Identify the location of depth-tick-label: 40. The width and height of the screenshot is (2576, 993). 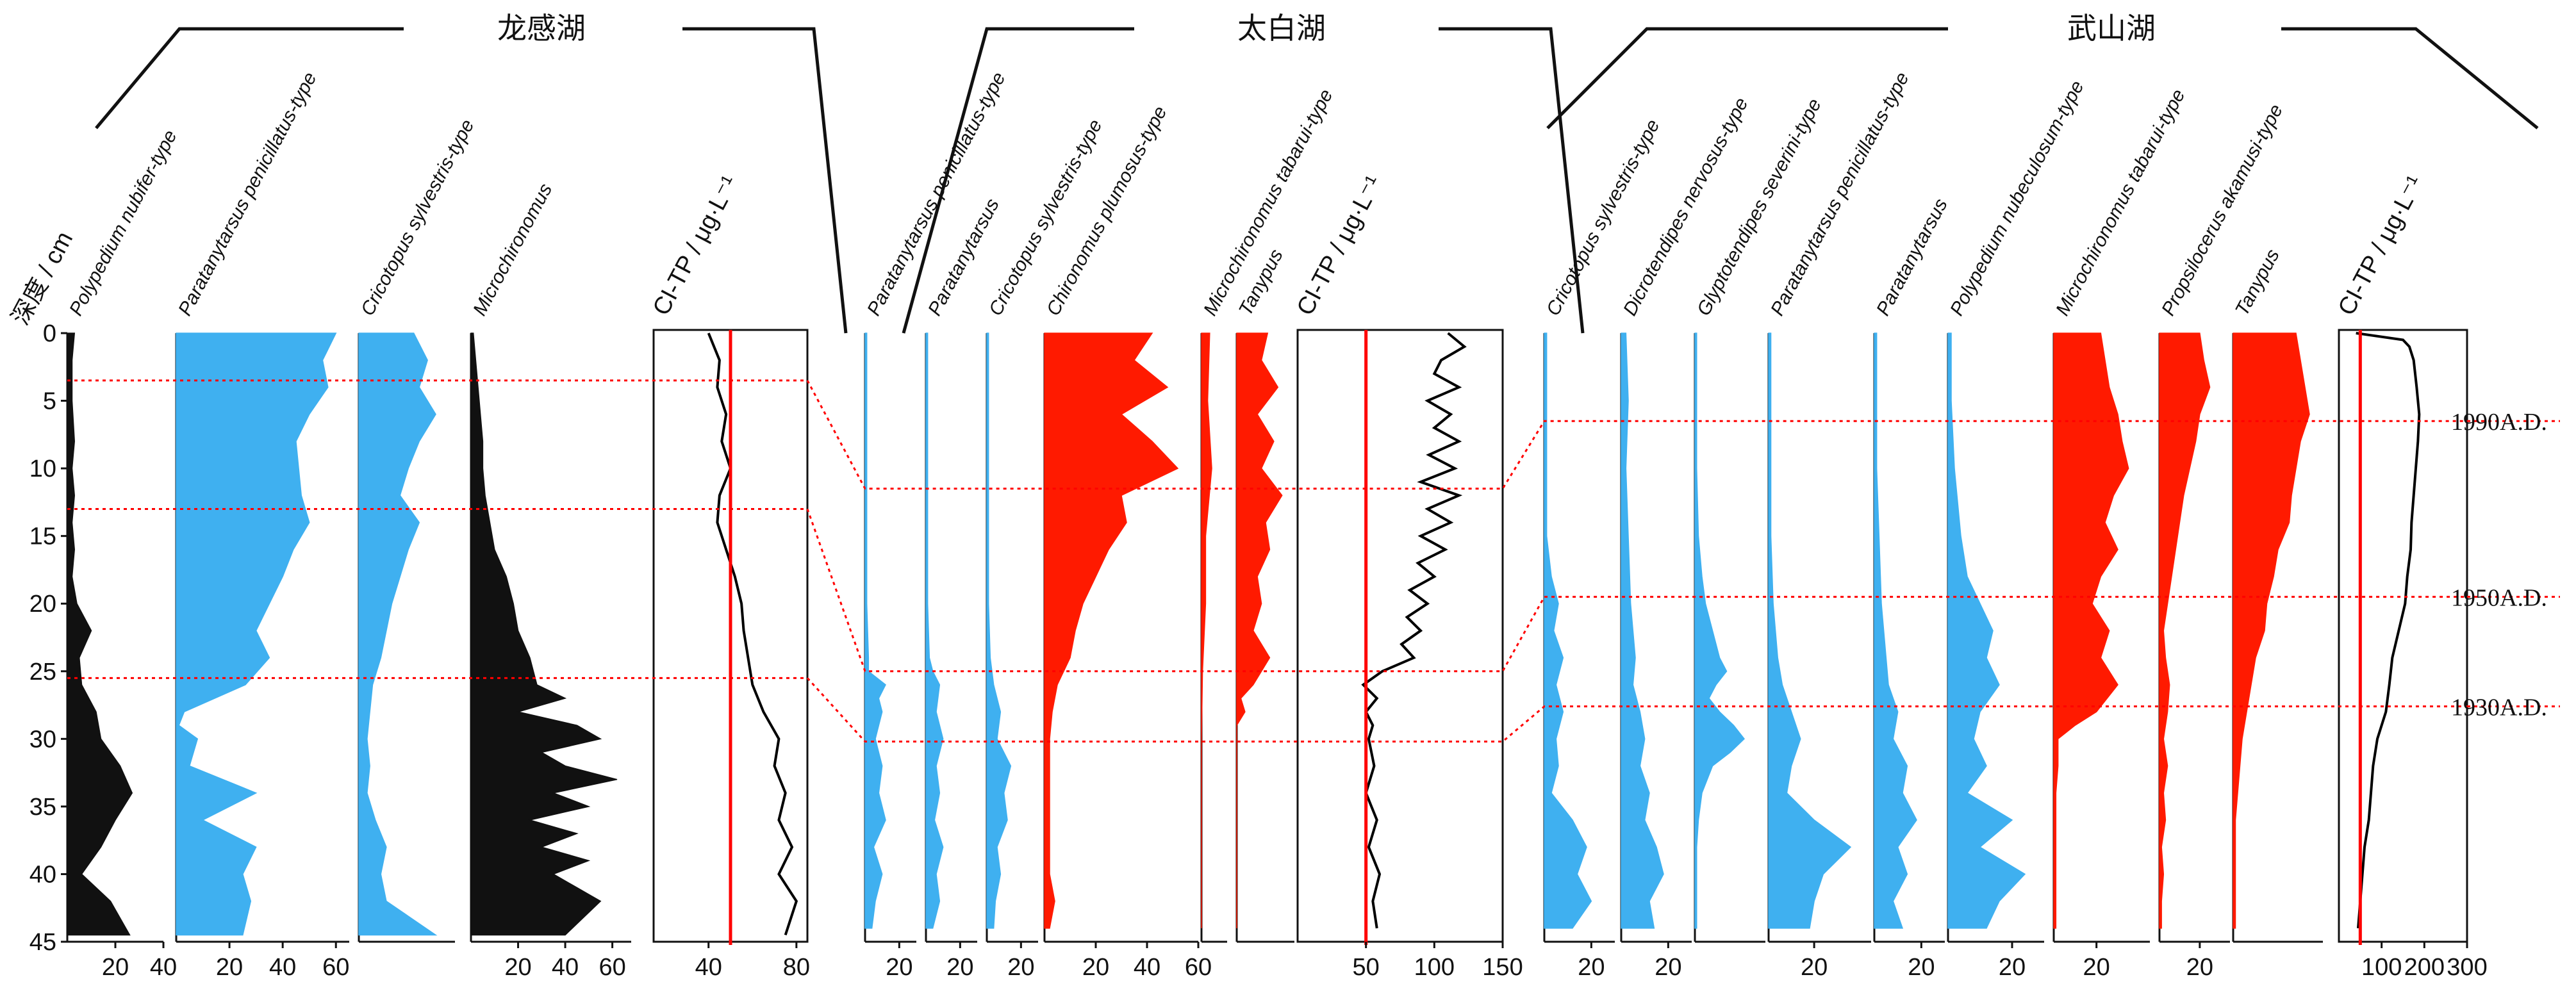
(42, 874).